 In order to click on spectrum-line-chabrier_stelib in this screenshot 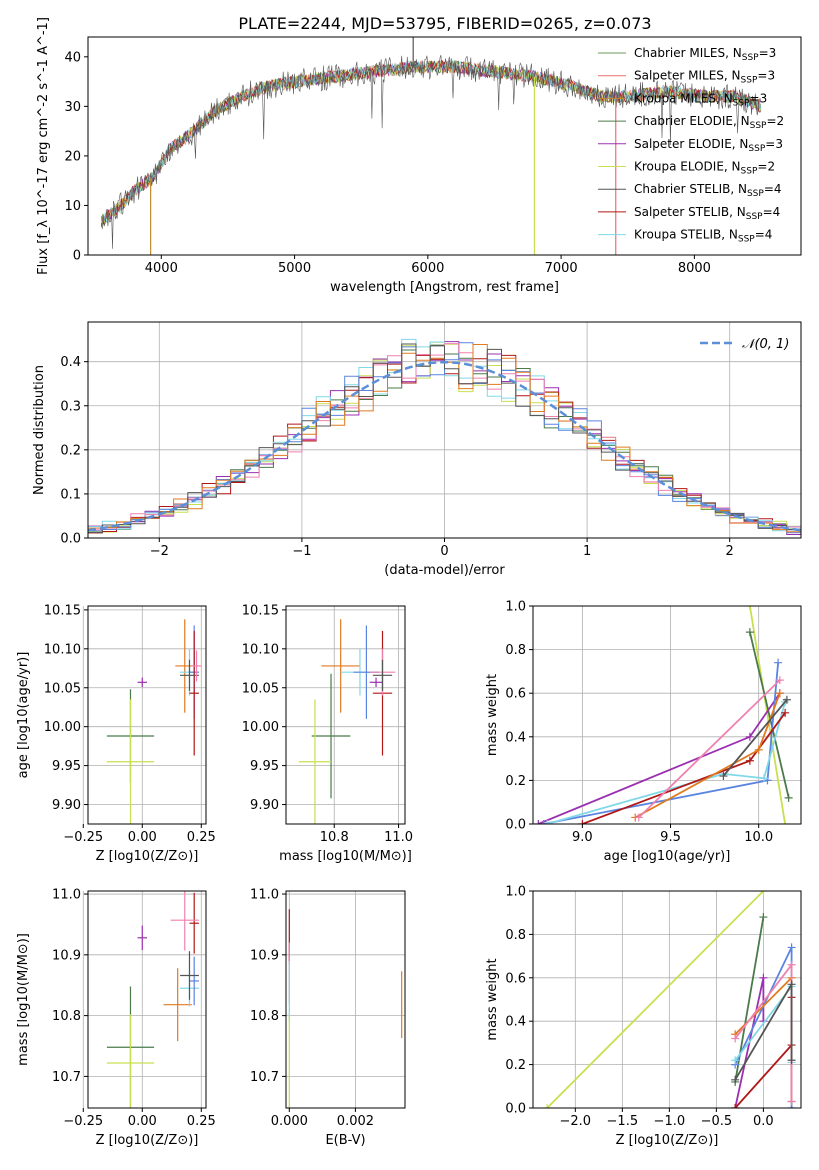, I will do `click(431, 152)`.